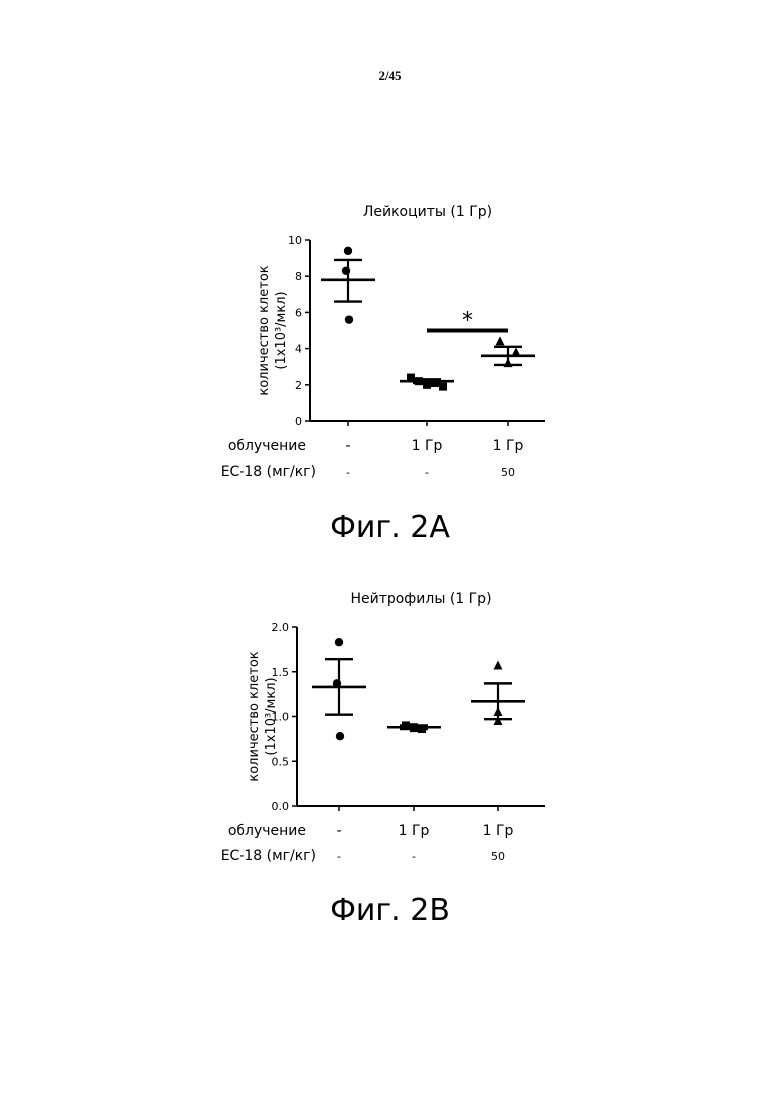  I want to click on y-tick-label: 0.5, so click(281, 761).